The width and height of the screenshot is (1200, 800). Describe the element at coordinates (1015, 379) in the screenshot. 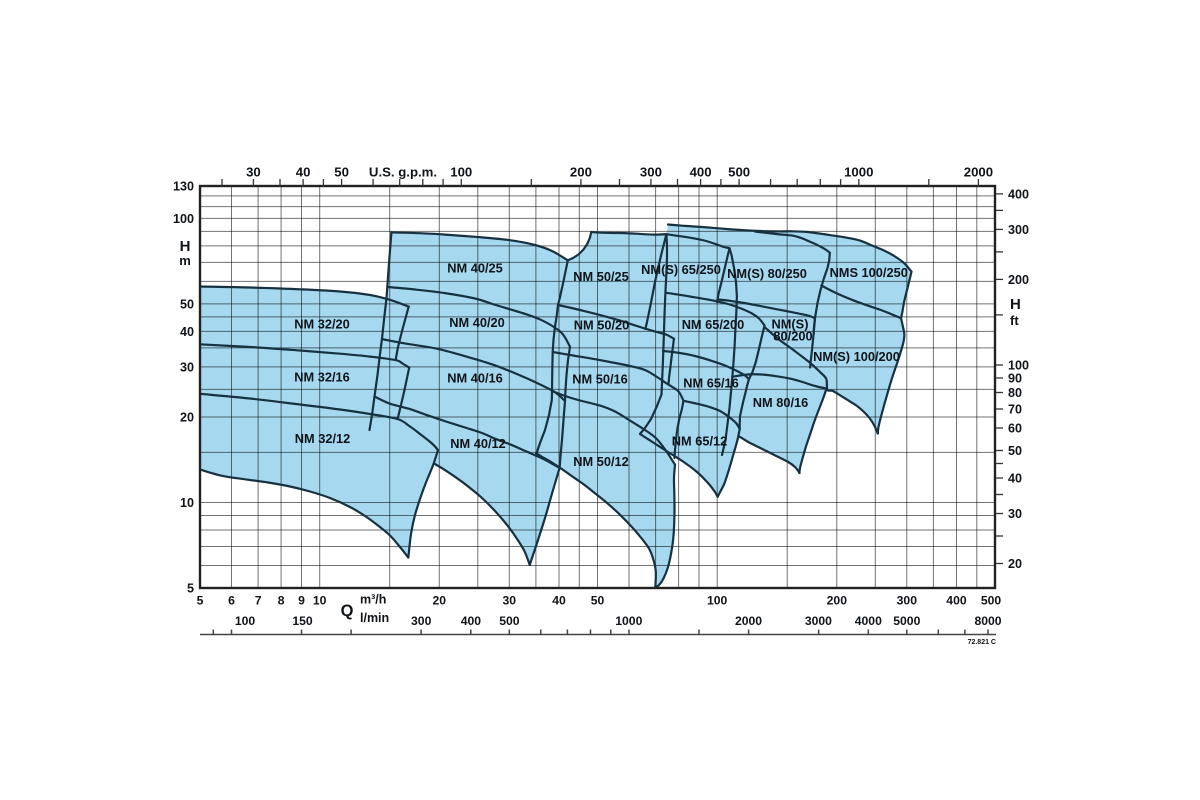

I see `svg-text: 90` at that location.